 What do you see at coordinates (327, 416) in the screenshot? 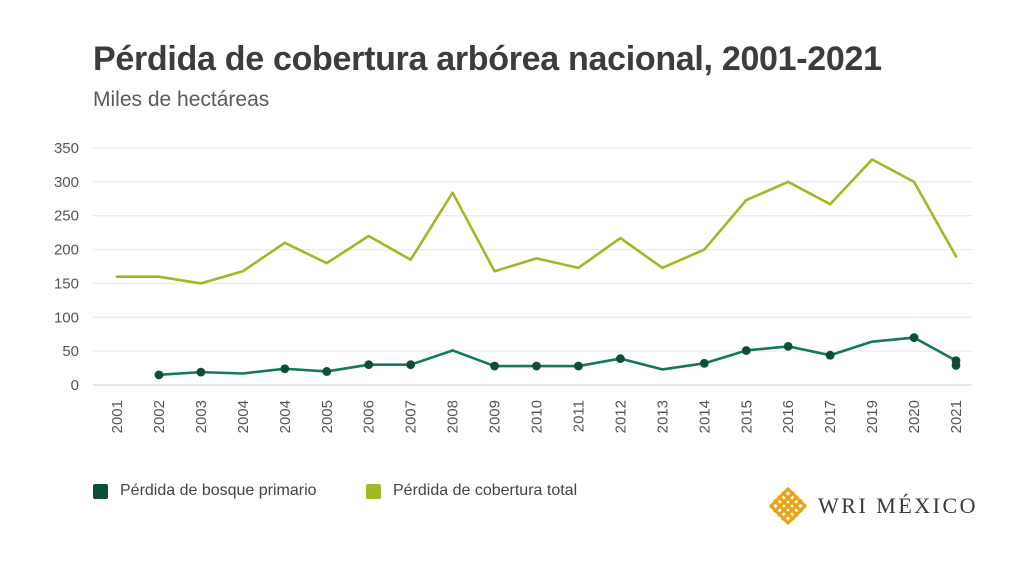
I see `x-tick-label: 2005` at bounding box center [327, 416].